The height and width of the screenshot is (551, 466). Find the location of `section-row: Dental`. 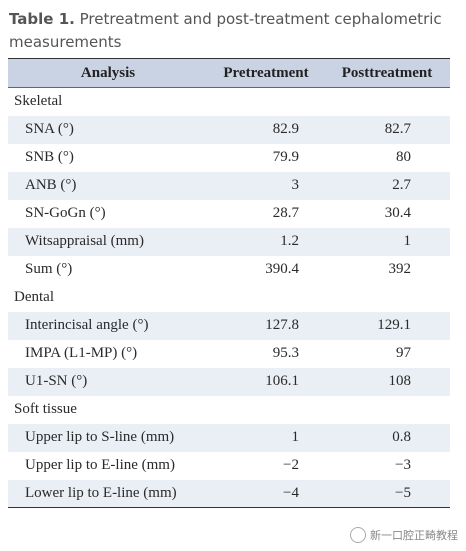

section-row: Dental is located at coordinates (229, 298).